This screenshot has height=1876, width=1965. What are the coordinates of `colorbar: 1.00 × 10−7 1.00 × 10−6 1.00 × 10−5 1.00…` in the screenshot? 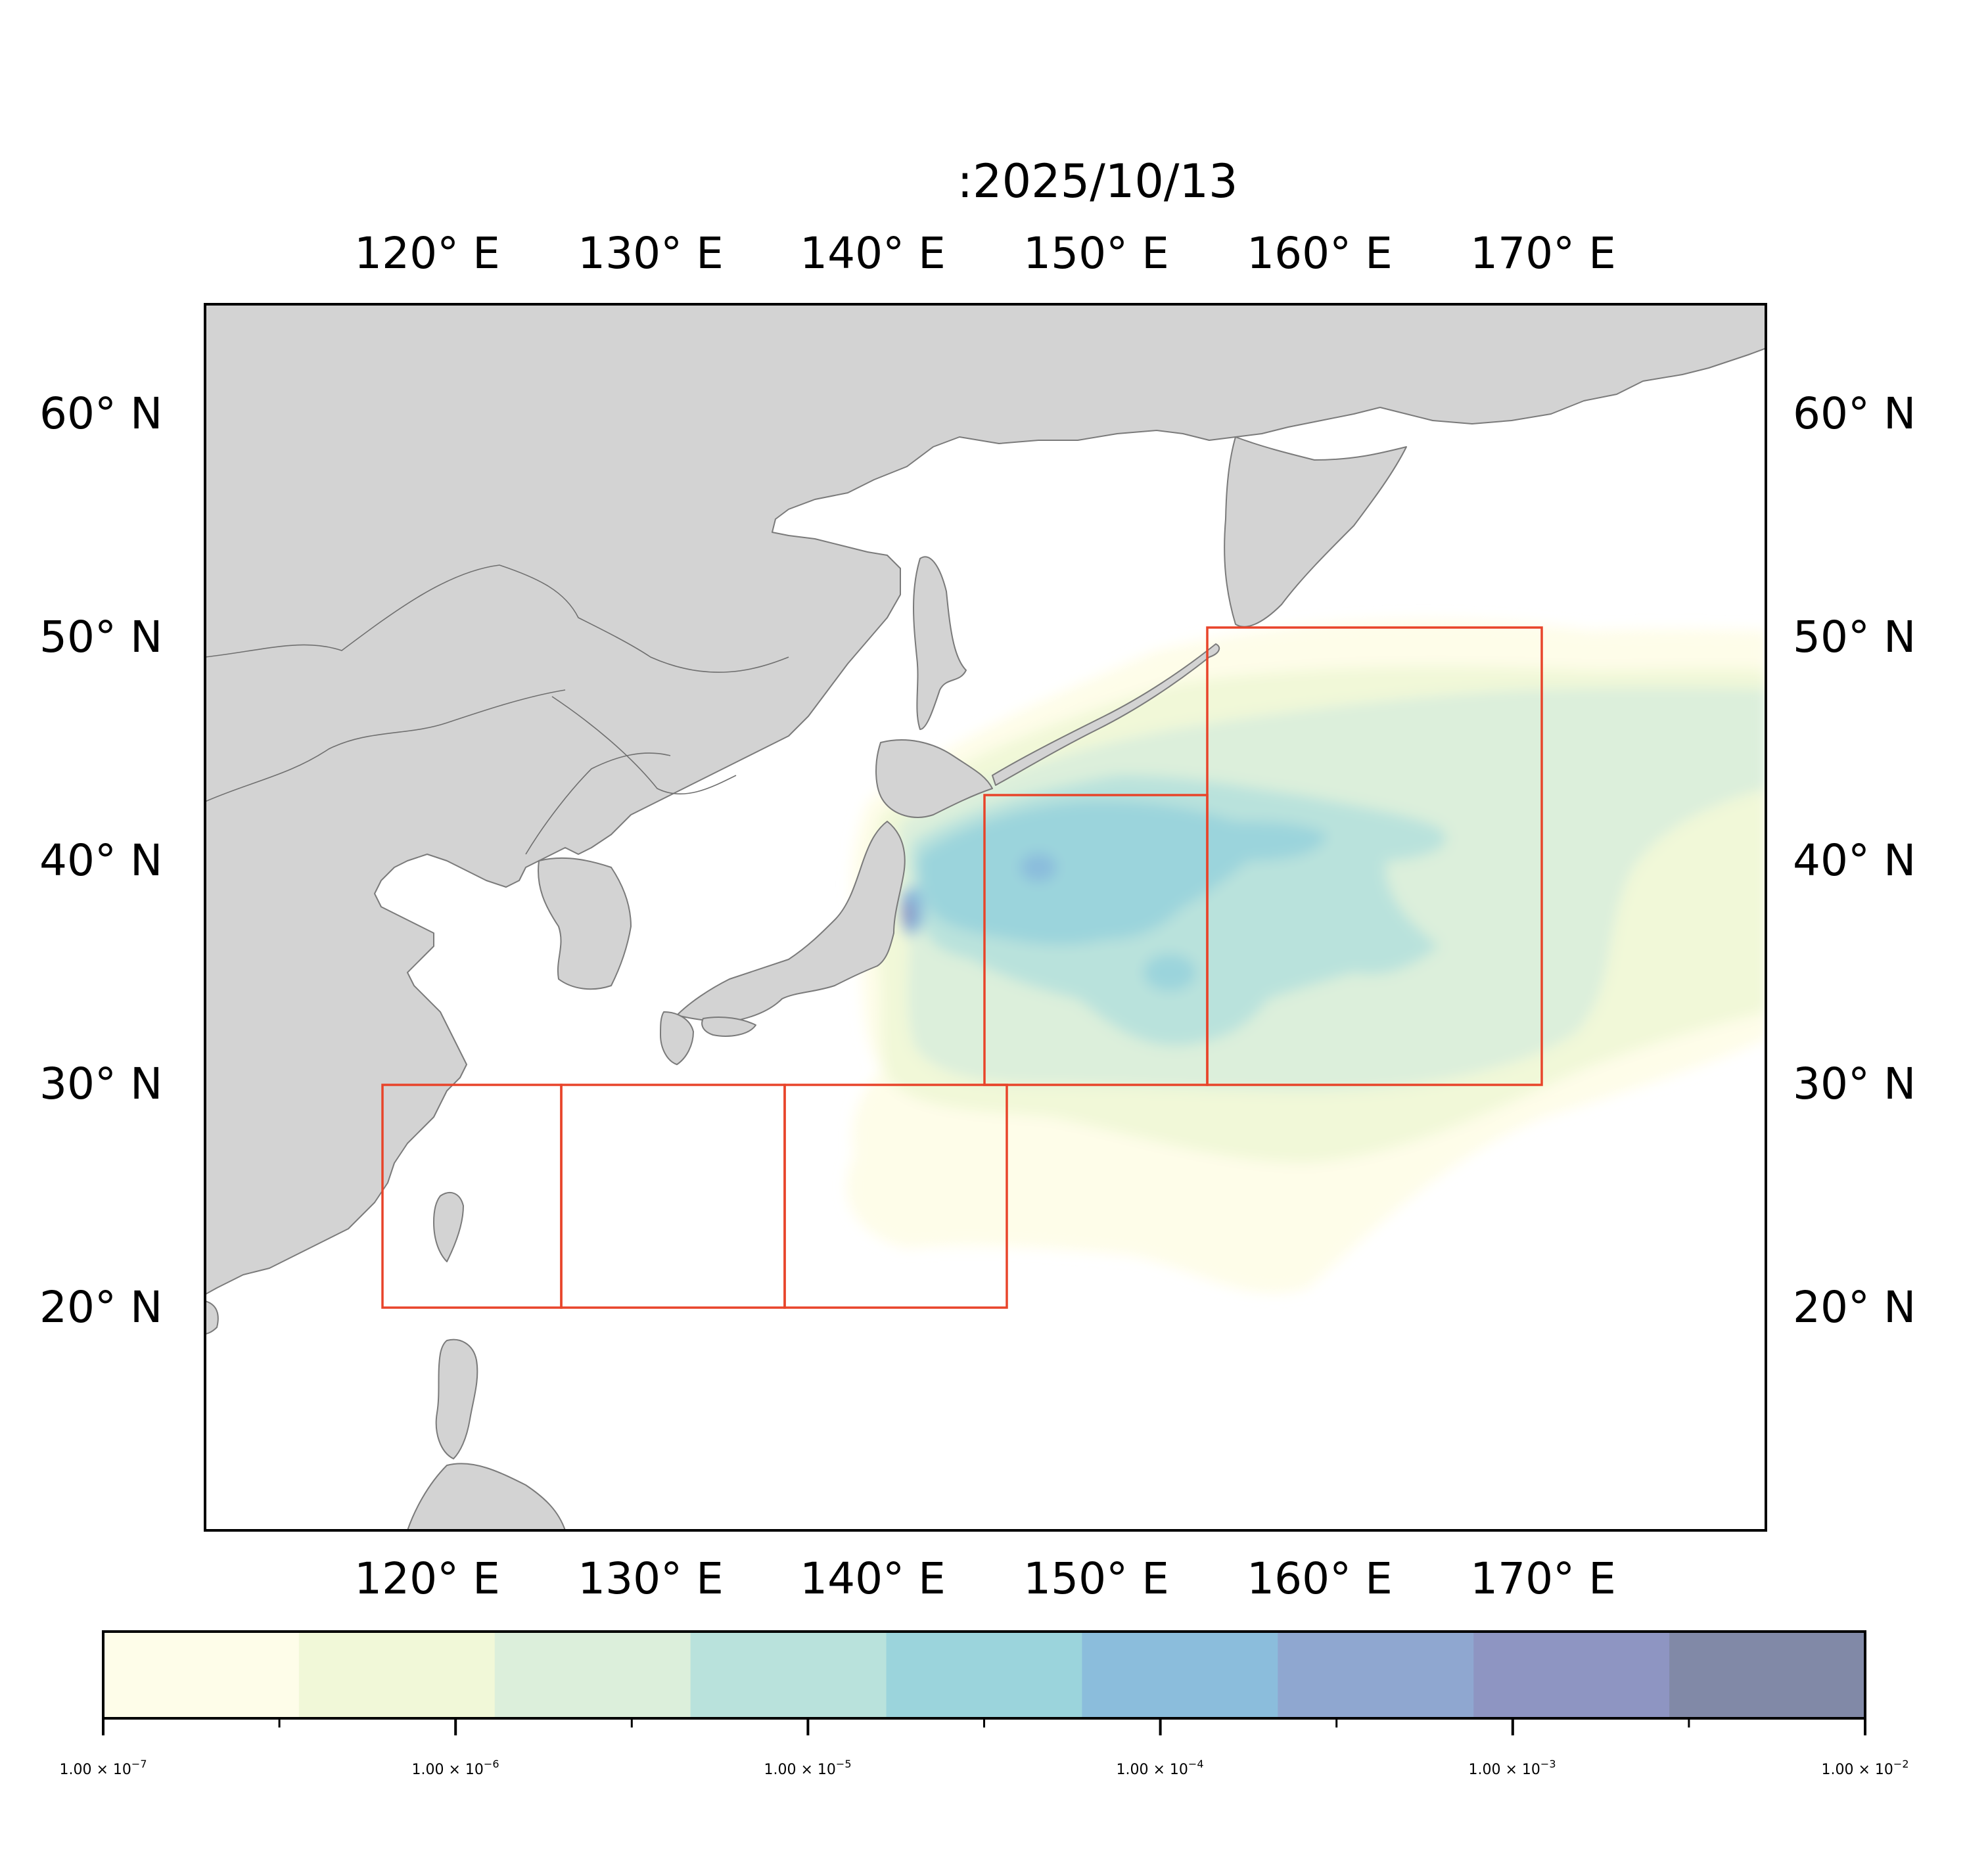 It's located at (984, 1704).